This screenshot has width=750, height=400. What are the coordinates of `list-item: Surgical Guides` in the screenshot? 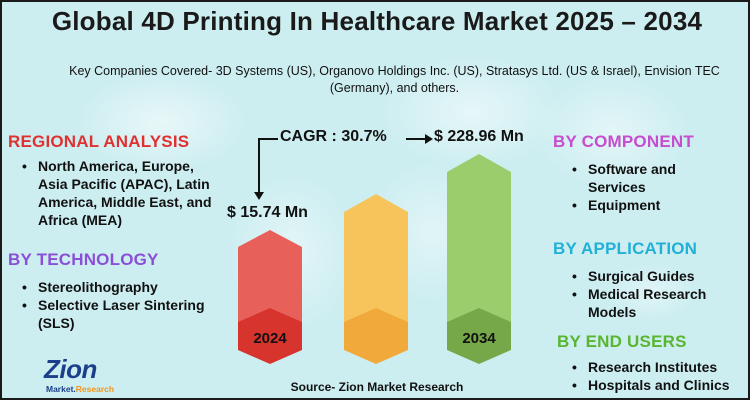 It's located at (653, 276).